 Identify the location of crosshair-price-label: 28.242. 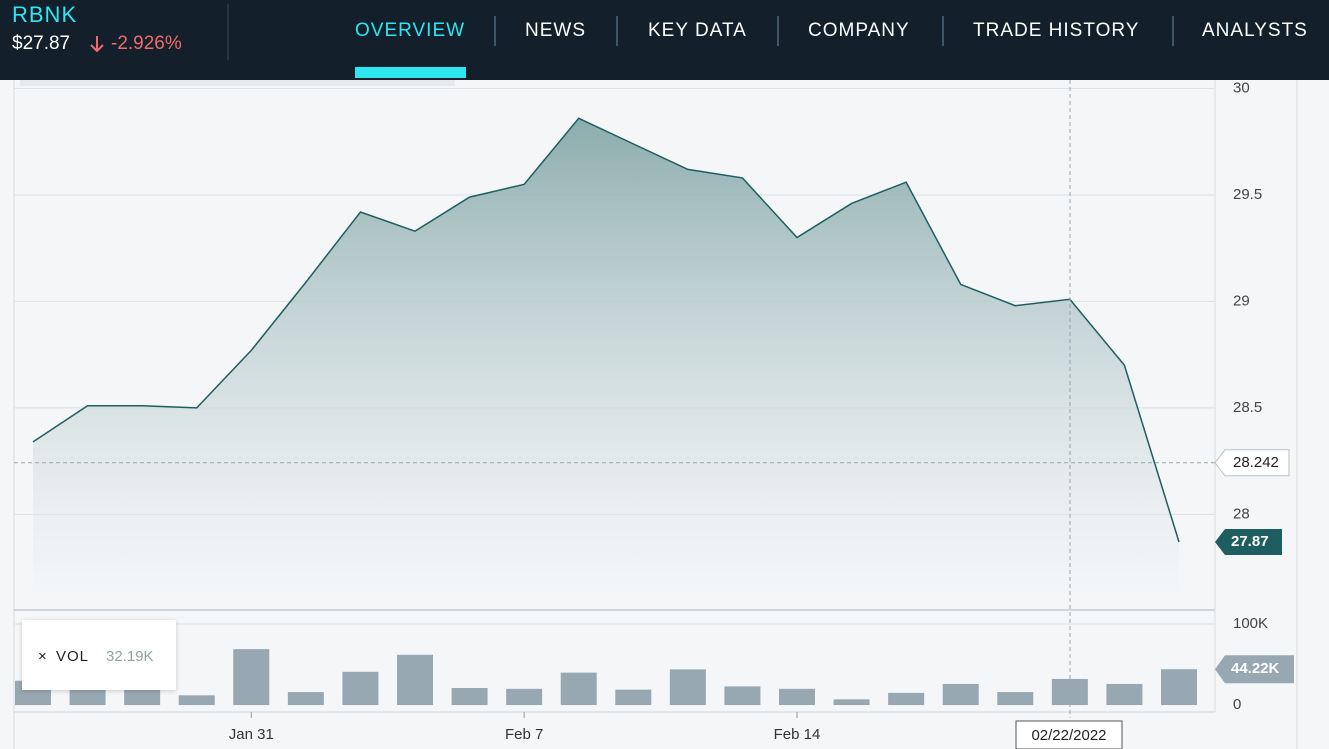
(1256, 462).